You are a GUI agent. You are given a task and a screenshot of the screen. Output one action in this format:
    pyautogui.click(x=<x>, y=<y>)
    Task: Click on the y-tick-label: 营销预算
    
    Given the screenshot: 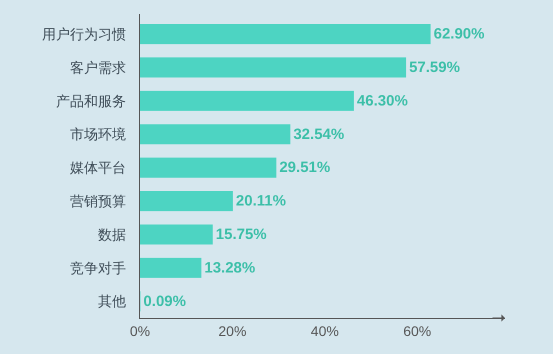 What is the action you would take?
    pyautogui.click(x=98, y=200)
    